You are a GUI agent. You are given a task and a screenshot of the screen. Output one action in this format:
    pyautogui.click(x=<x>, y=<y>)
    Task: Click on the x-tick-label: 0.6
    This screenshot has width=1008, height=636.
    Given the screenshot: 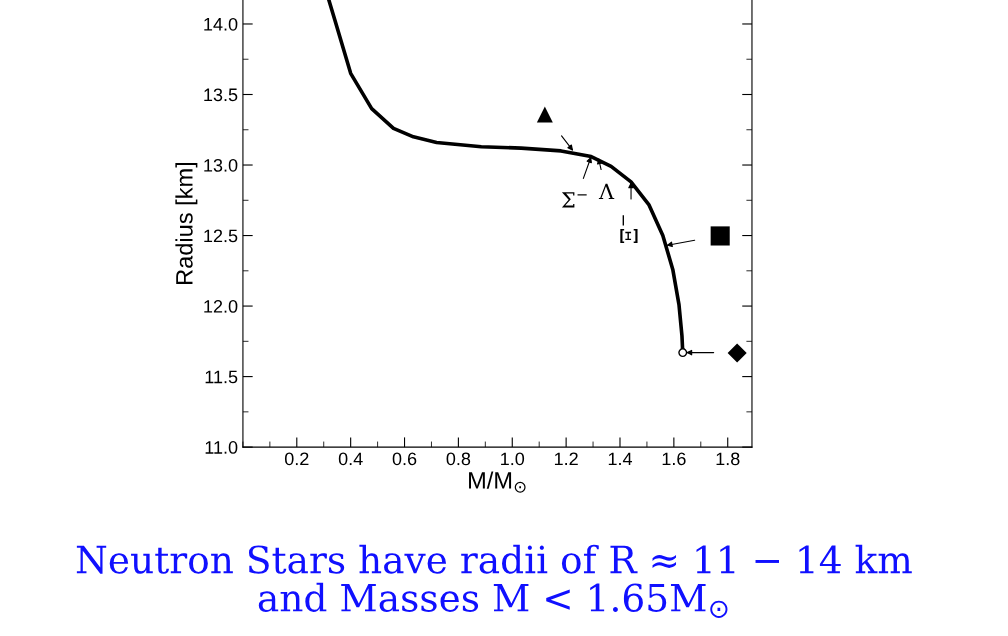 What is the action you would take?
    pyautogui.click(x=404, y=459)
    